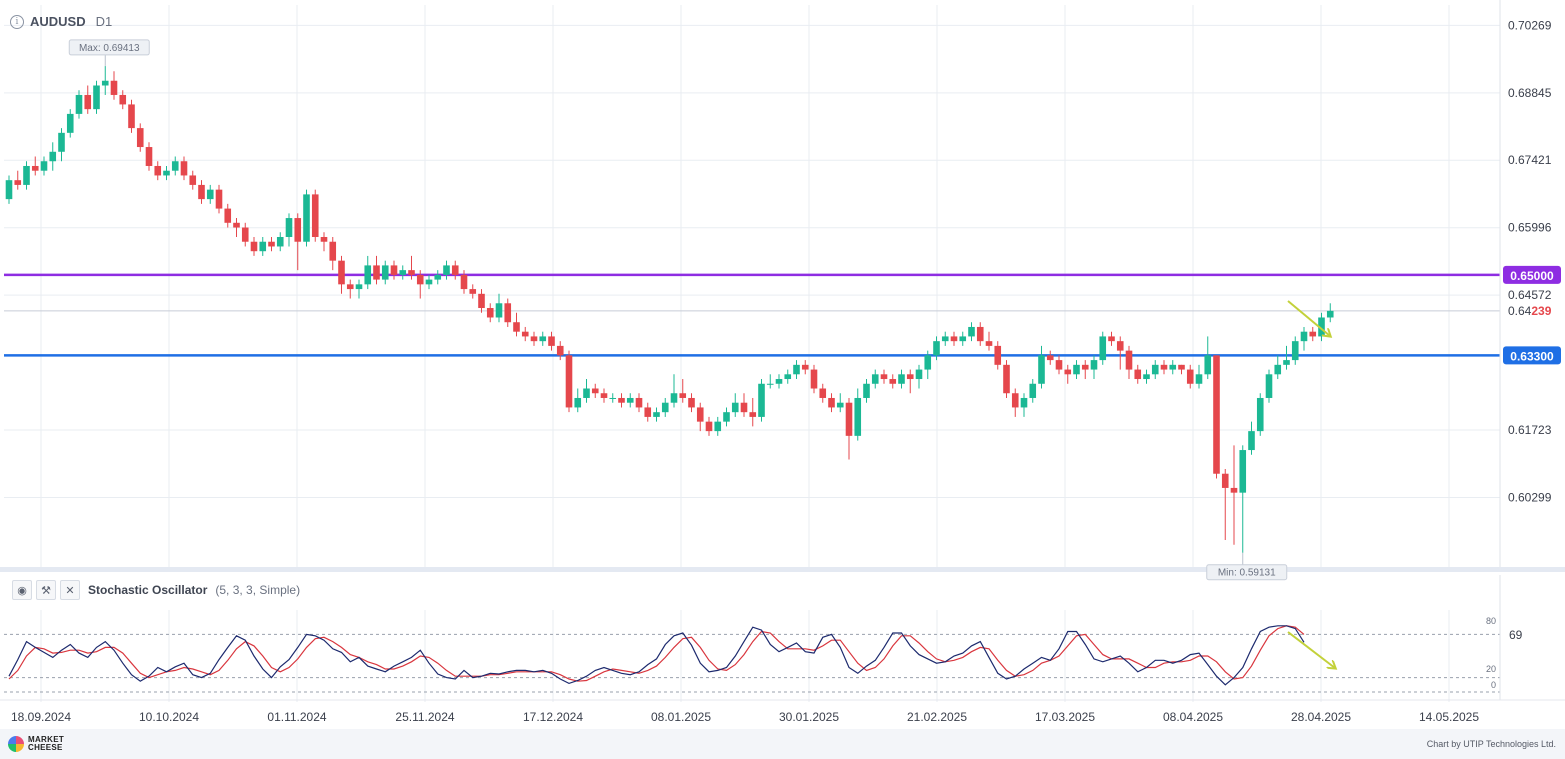  Describe the element at coordinates (258, 590) in the screenshot. I see `indicator-params: (5, 3, 3, Simple)` at that location.